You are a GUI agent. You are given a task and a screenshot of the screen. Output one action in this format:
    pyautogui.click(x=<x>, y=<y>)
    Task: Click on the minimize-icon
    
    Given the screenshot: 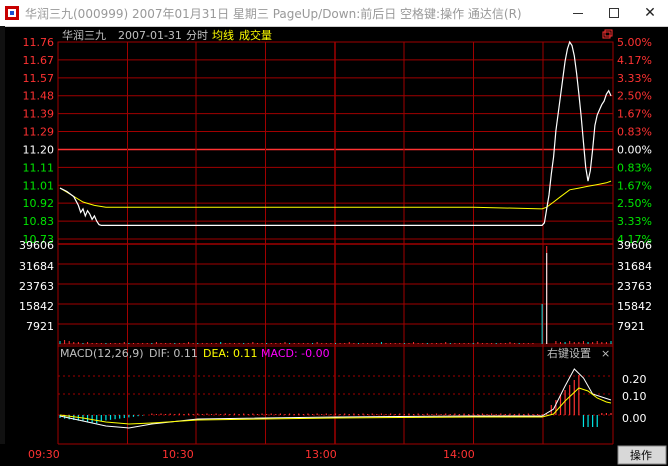 What is the action you would take?
    pyautogui.click(x=578, y=13)
    